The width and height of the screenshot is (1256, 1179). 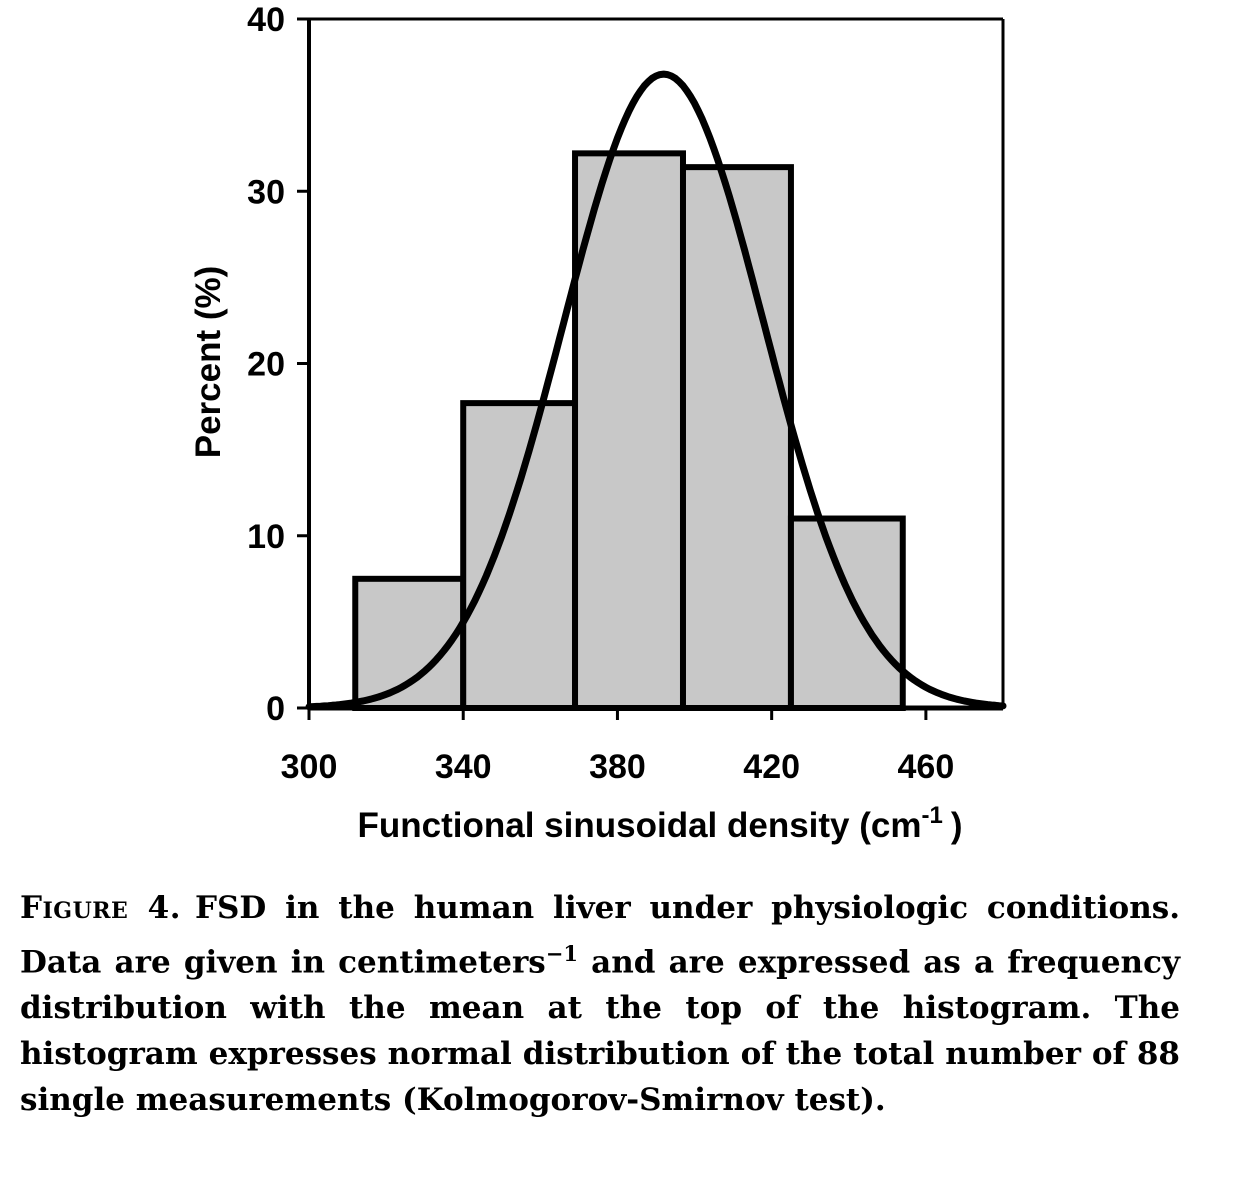 What do you see at coordinates (266, 365) in the screenshot?
I see `y-tick-label-20: 20` at bounding box center [266, 365].